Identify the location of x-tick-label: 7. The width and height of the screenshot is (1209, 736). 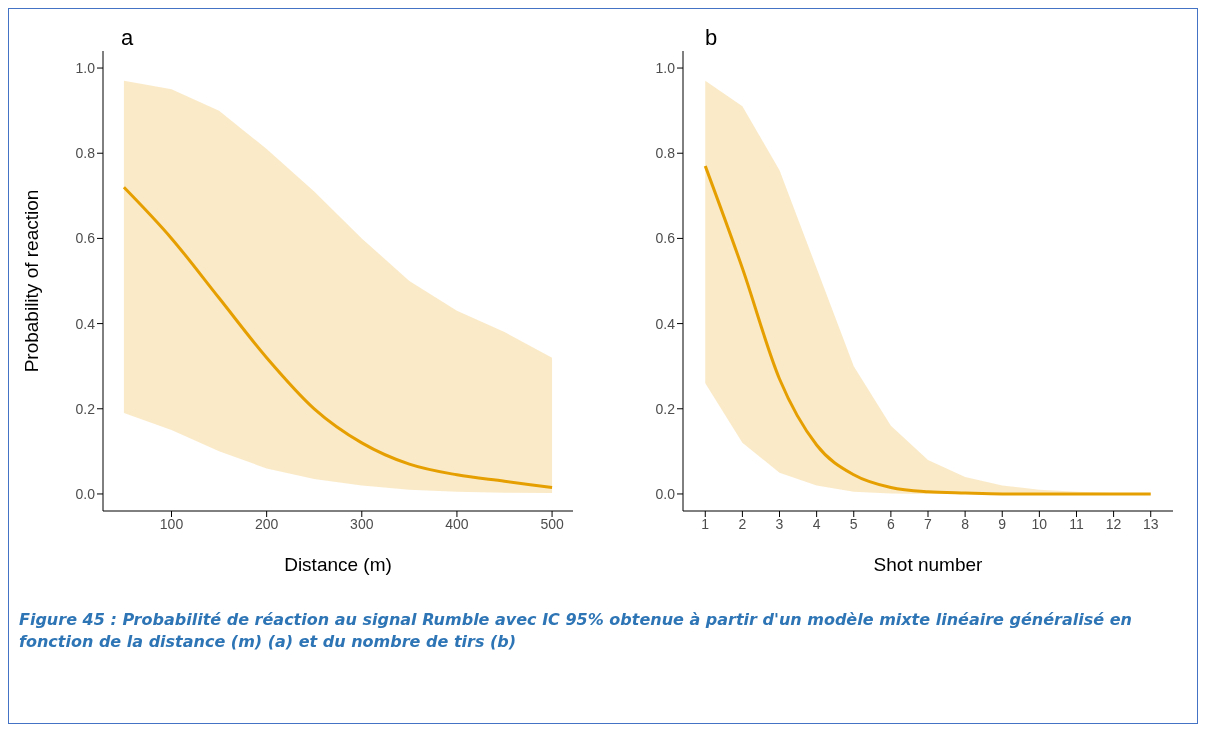
(928, 523).